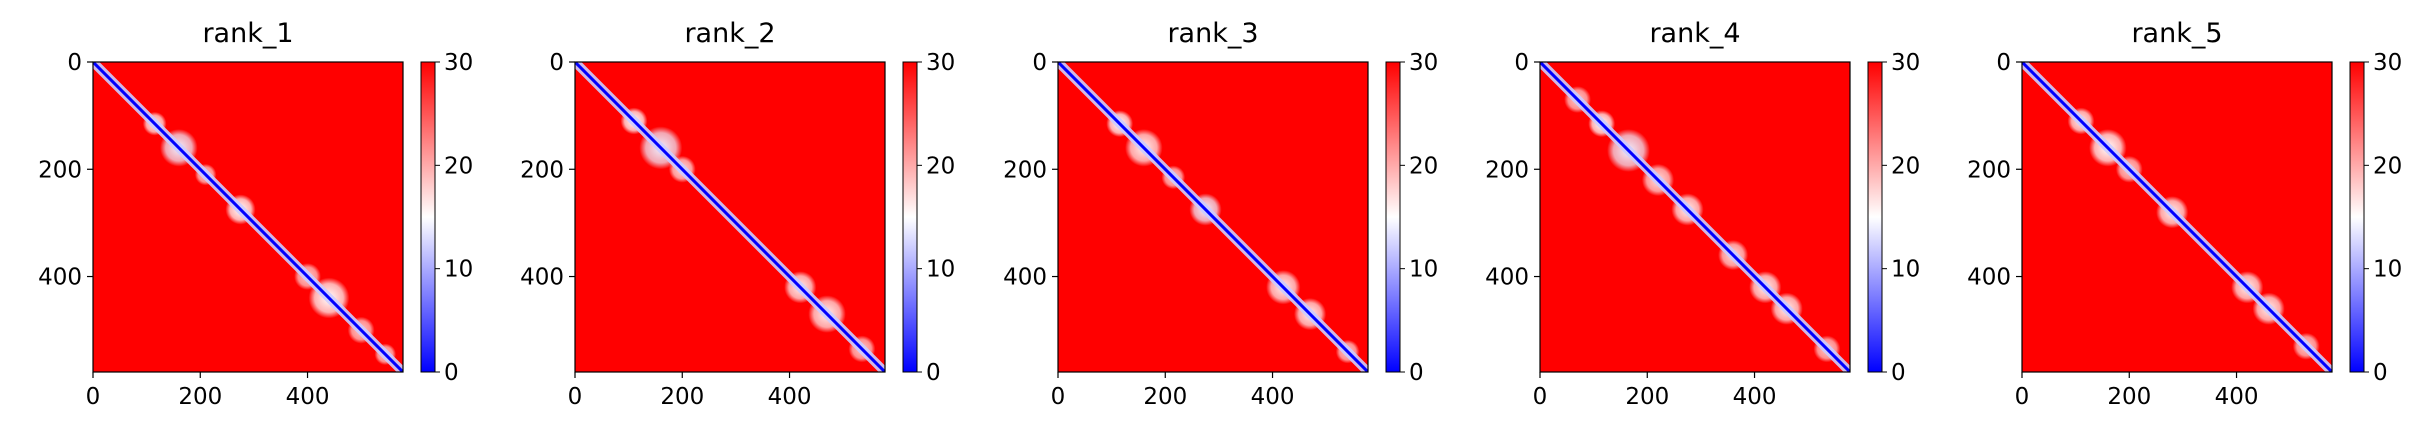 This screenshot has width=2435, height=438. Describe the element at coordinates (1694, 33) in the screenshot. I see `panel-title: rank_4` at that location.